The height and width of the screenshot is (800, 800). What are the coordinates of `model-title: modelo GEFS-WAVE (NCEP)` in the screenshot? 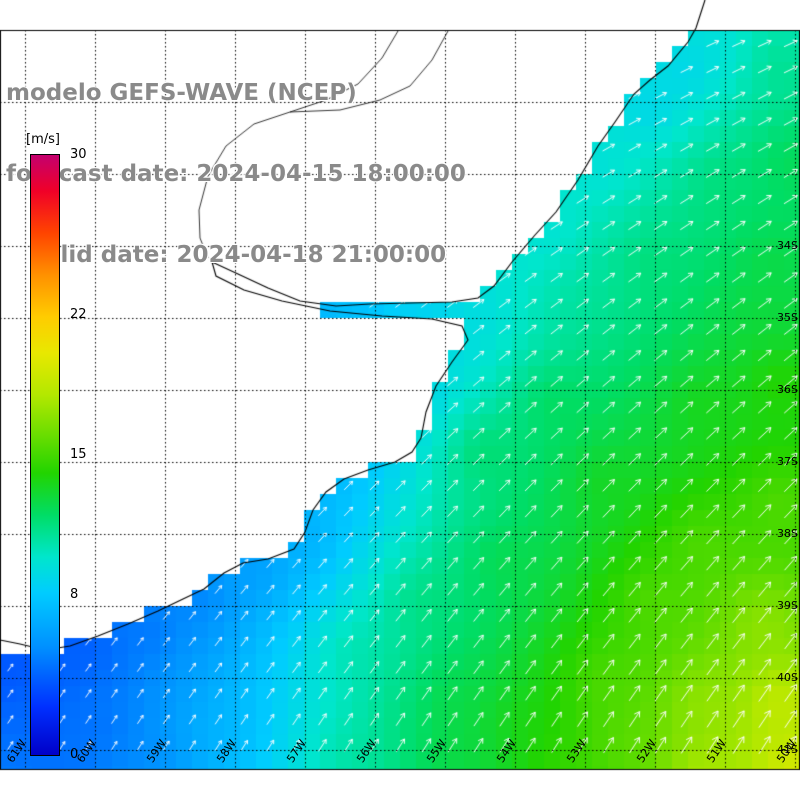 It's located at (181, 93).